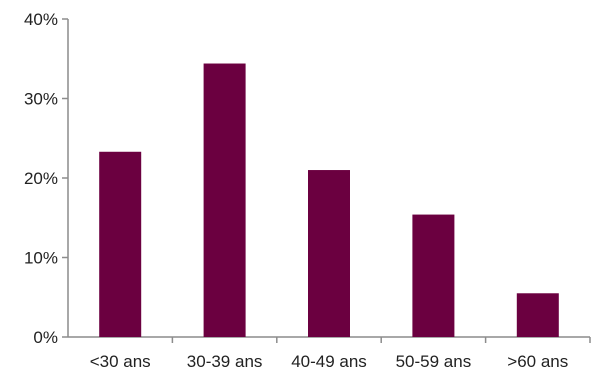 This screenshot has width=594, height=375. I want to click on x-category-label: 50-59 ans, so click(434, 361).